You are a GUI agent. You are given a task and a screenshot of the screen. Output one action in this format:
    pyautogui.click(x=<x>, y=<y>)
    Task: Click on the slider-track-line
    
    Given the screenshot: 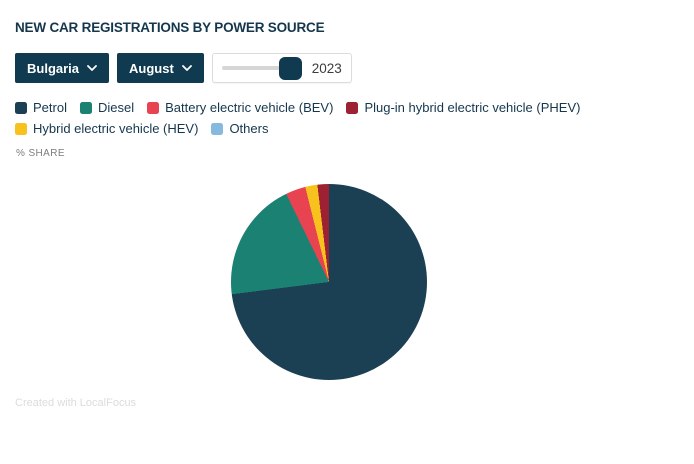 What is the action you would take?
    pyautogui.click(x=261, y=68)
    